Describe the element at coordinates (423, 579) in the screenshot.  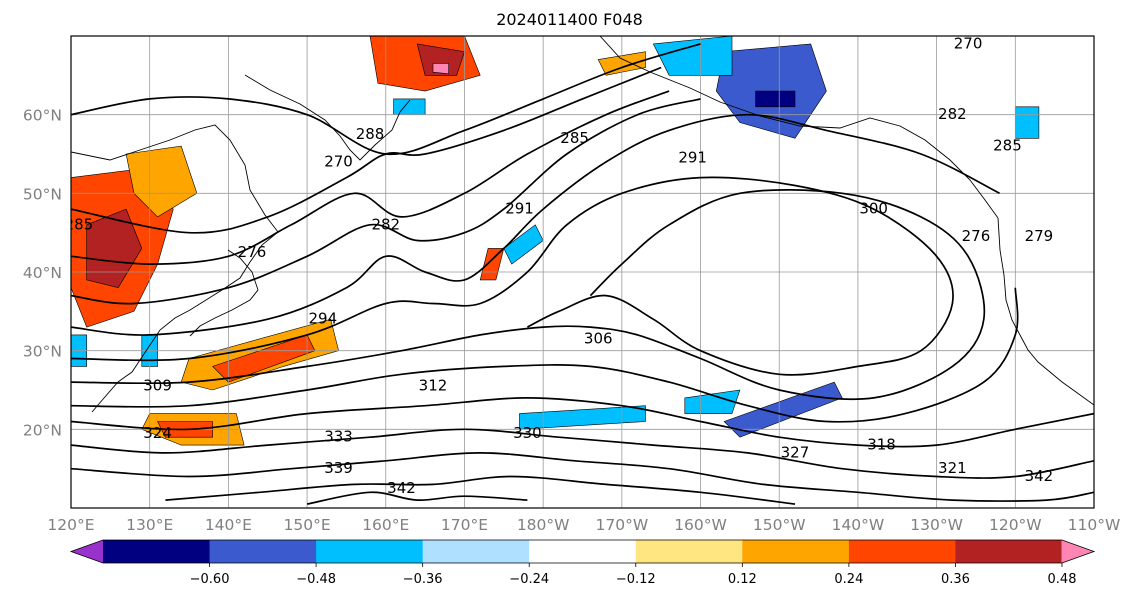
I see `colorbar-tick-label: −0.36` at that location.